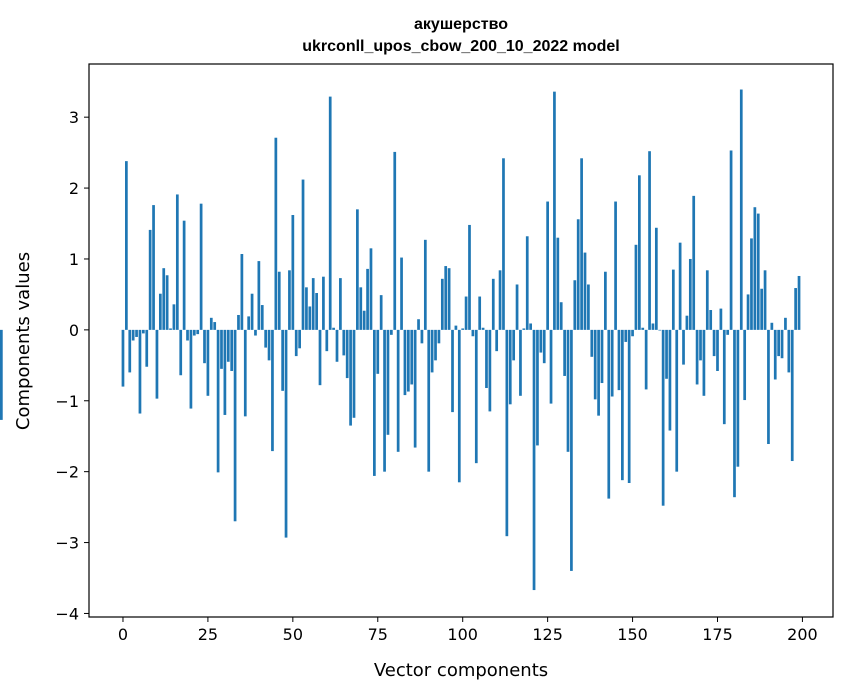 The image size is (847, 696). Describe the element at coordinates (74, 117) in the screenshot. I see `y-tick-label: 3` at that location.